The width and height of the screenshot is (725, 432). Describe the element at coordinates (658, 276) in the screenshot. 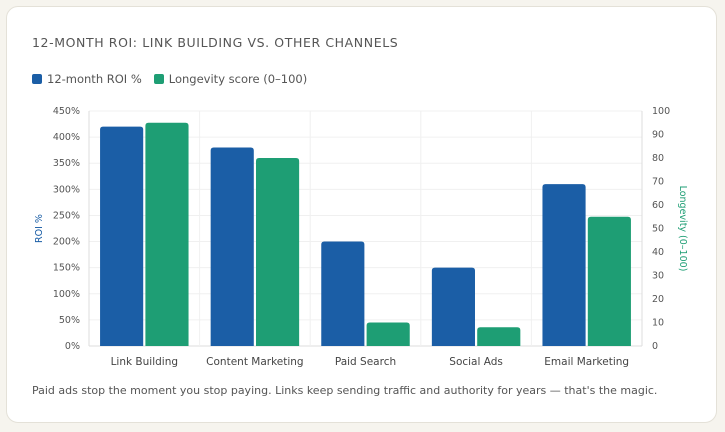

I see `y2-tick-label: 30` at that location.